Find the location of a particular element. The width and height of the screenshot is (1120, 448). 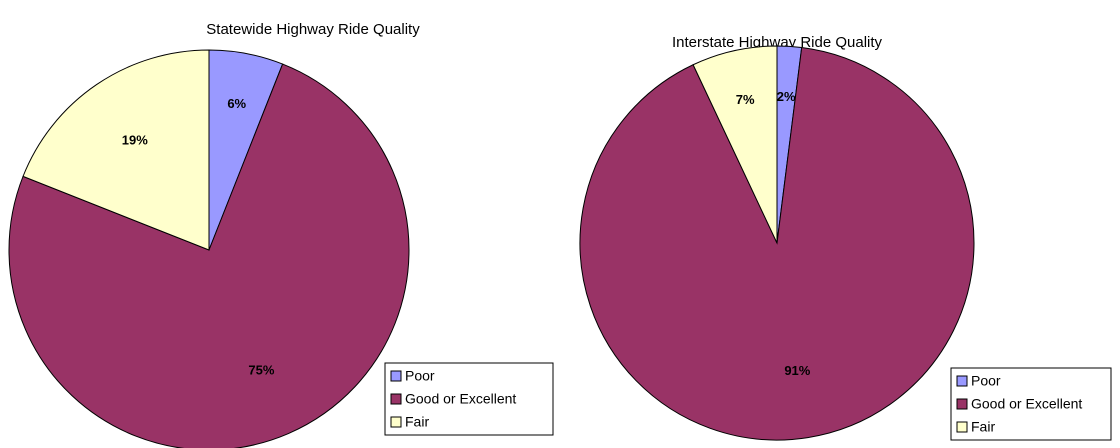

chart-title: Statewide Highway Ride Quality is located at coordinates (313, 29).